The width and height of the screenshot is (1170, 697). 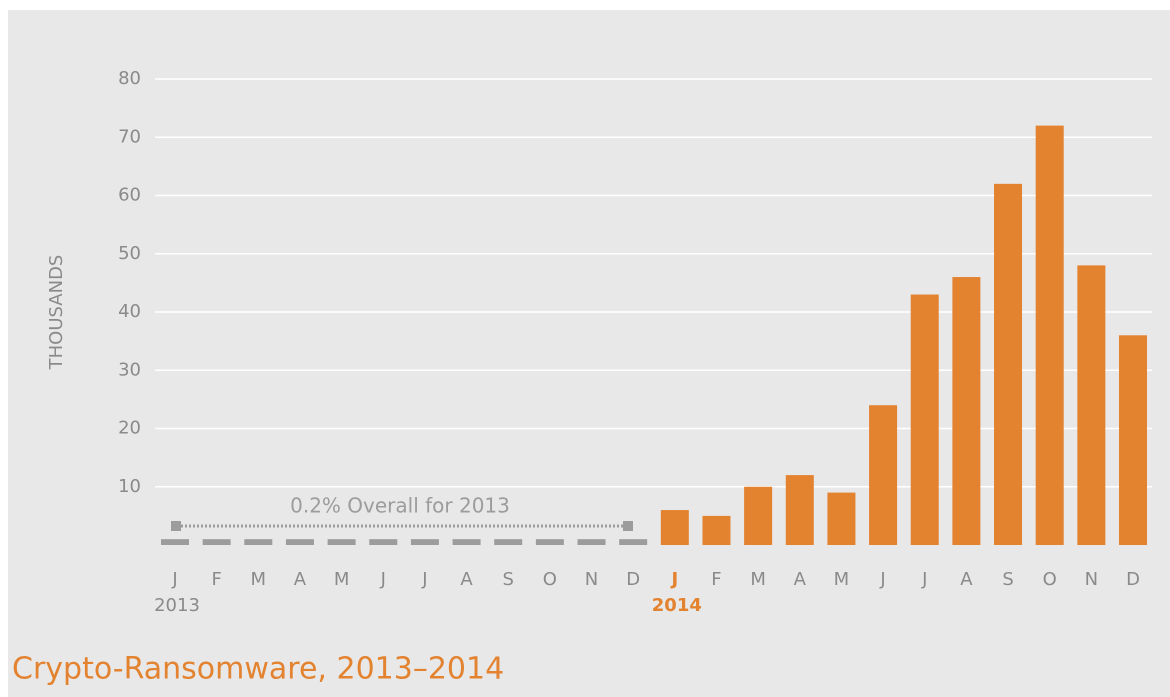 I want to click on y-tick-label: 10, so click(x=129, y=486).